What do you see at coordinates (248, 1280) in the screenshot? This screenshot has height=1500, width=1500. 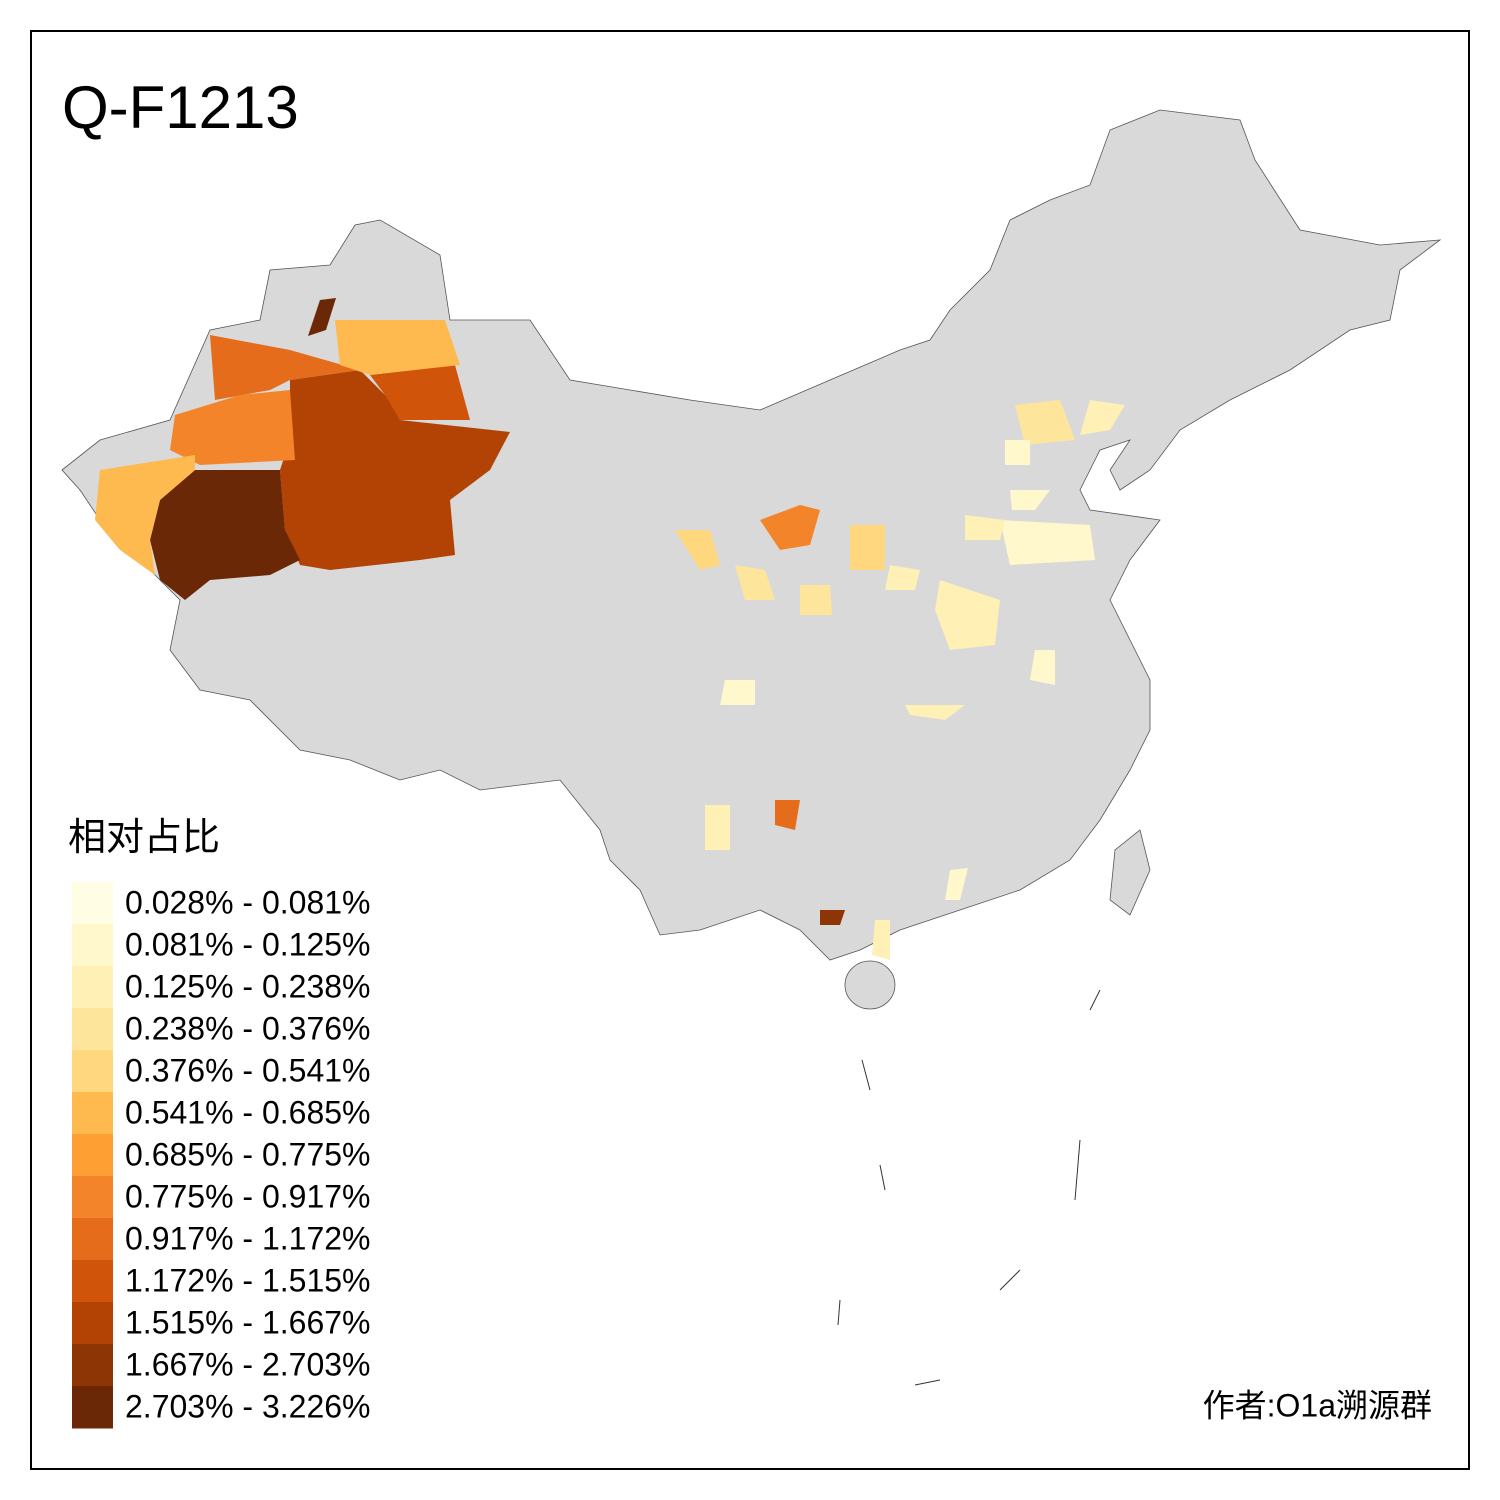 I see `legend-label: 1.172% - 1.515%` at bounding box center [248, 1280].